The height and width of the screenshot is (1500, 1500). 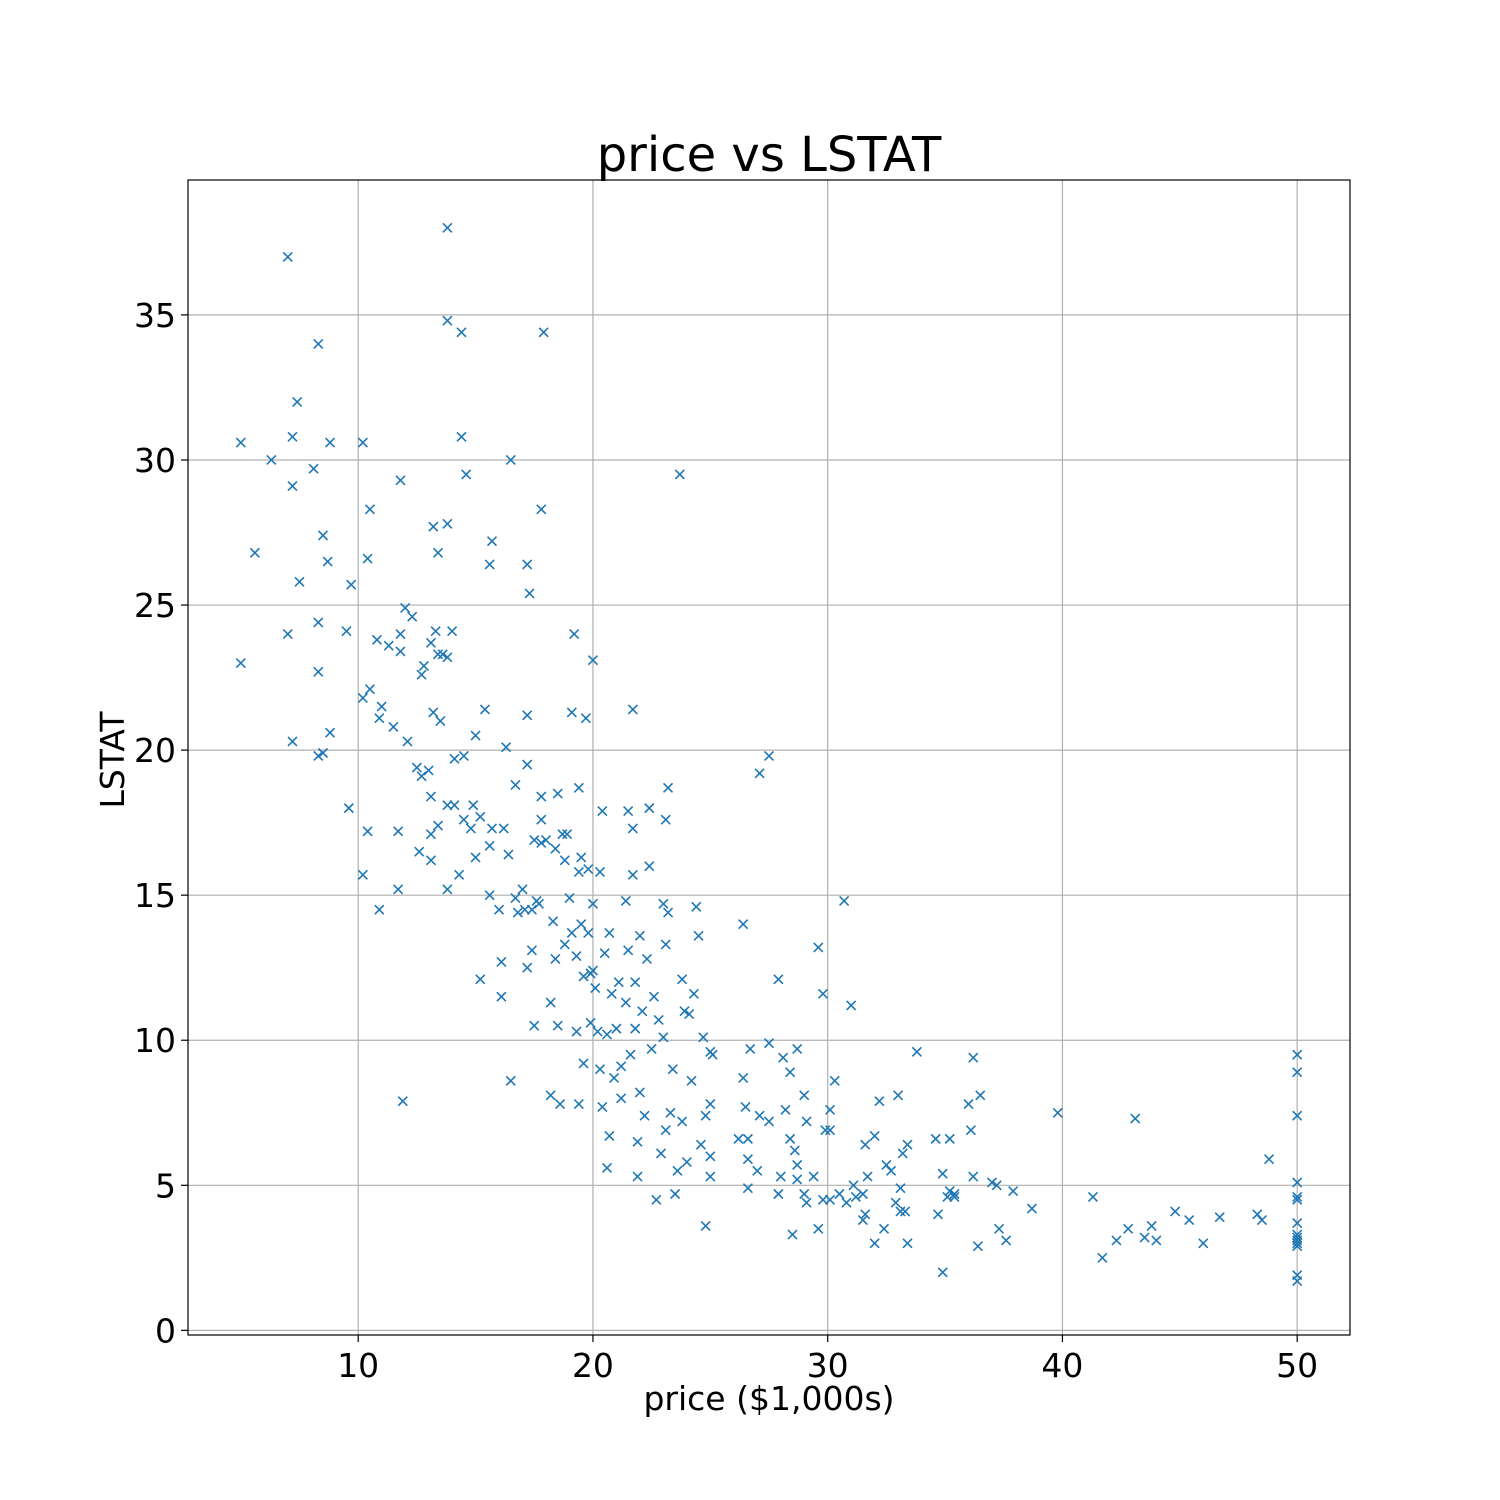 I want to click on x-tick-label: 30, so click(x=828, y=1365).